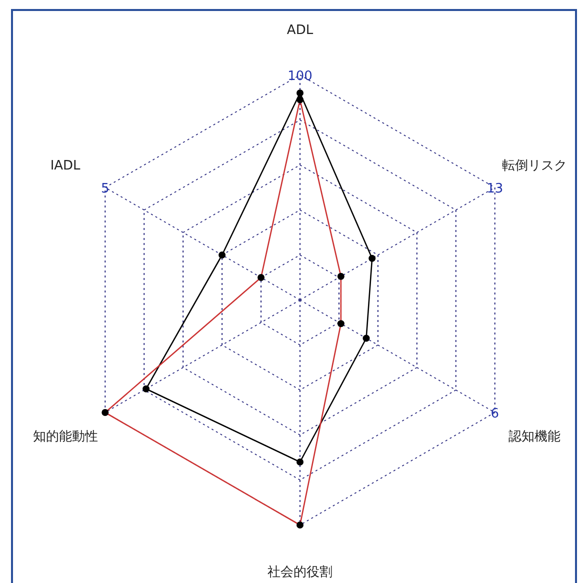 The width and height of the screenshot is (582, 583). What do you see at coordinates (300, 30) in the screenshot?
I see `spoke-label: ADL` at bounding box center [300, 30].